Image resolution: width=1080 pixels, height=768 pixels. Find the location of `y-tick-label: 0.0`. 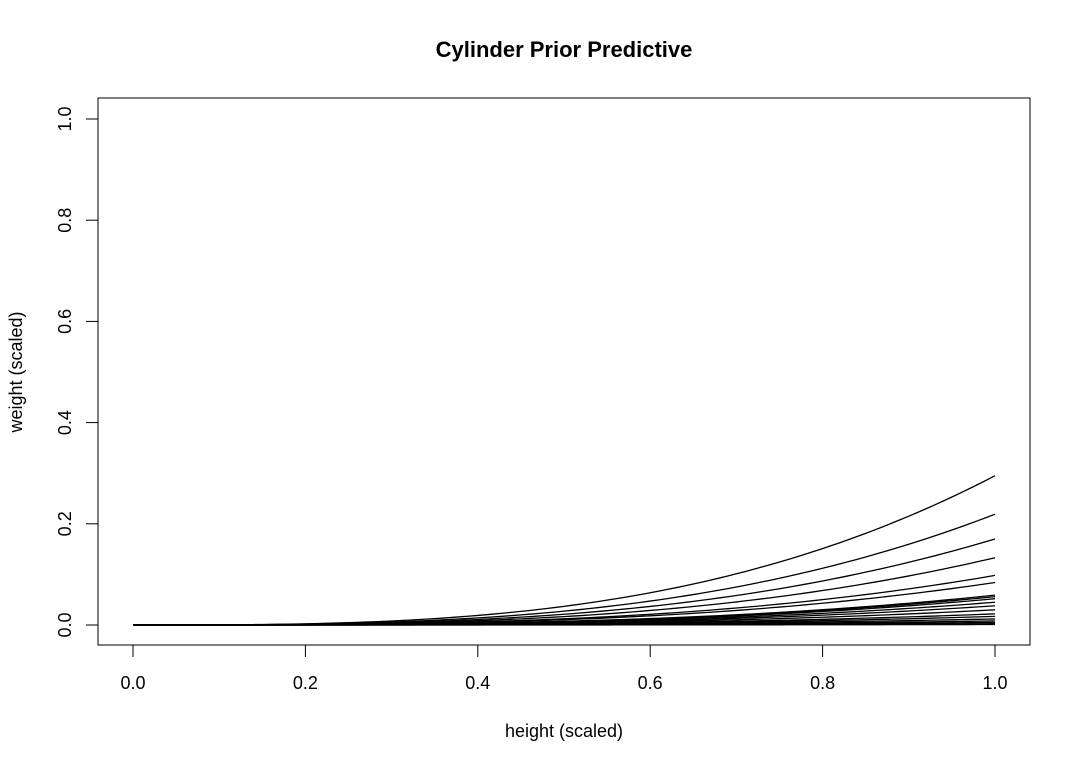

y-tick-label: 0.0 is located at coordinates (65, 624).